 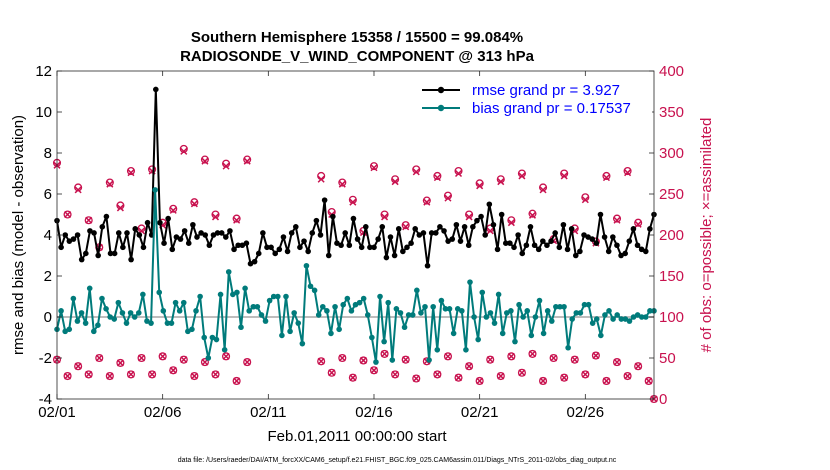 What do you see at coordinates (667, 358) in the screenshot?
I see `y-right-tick-label-1: 50` at bounding box center [667, 358].